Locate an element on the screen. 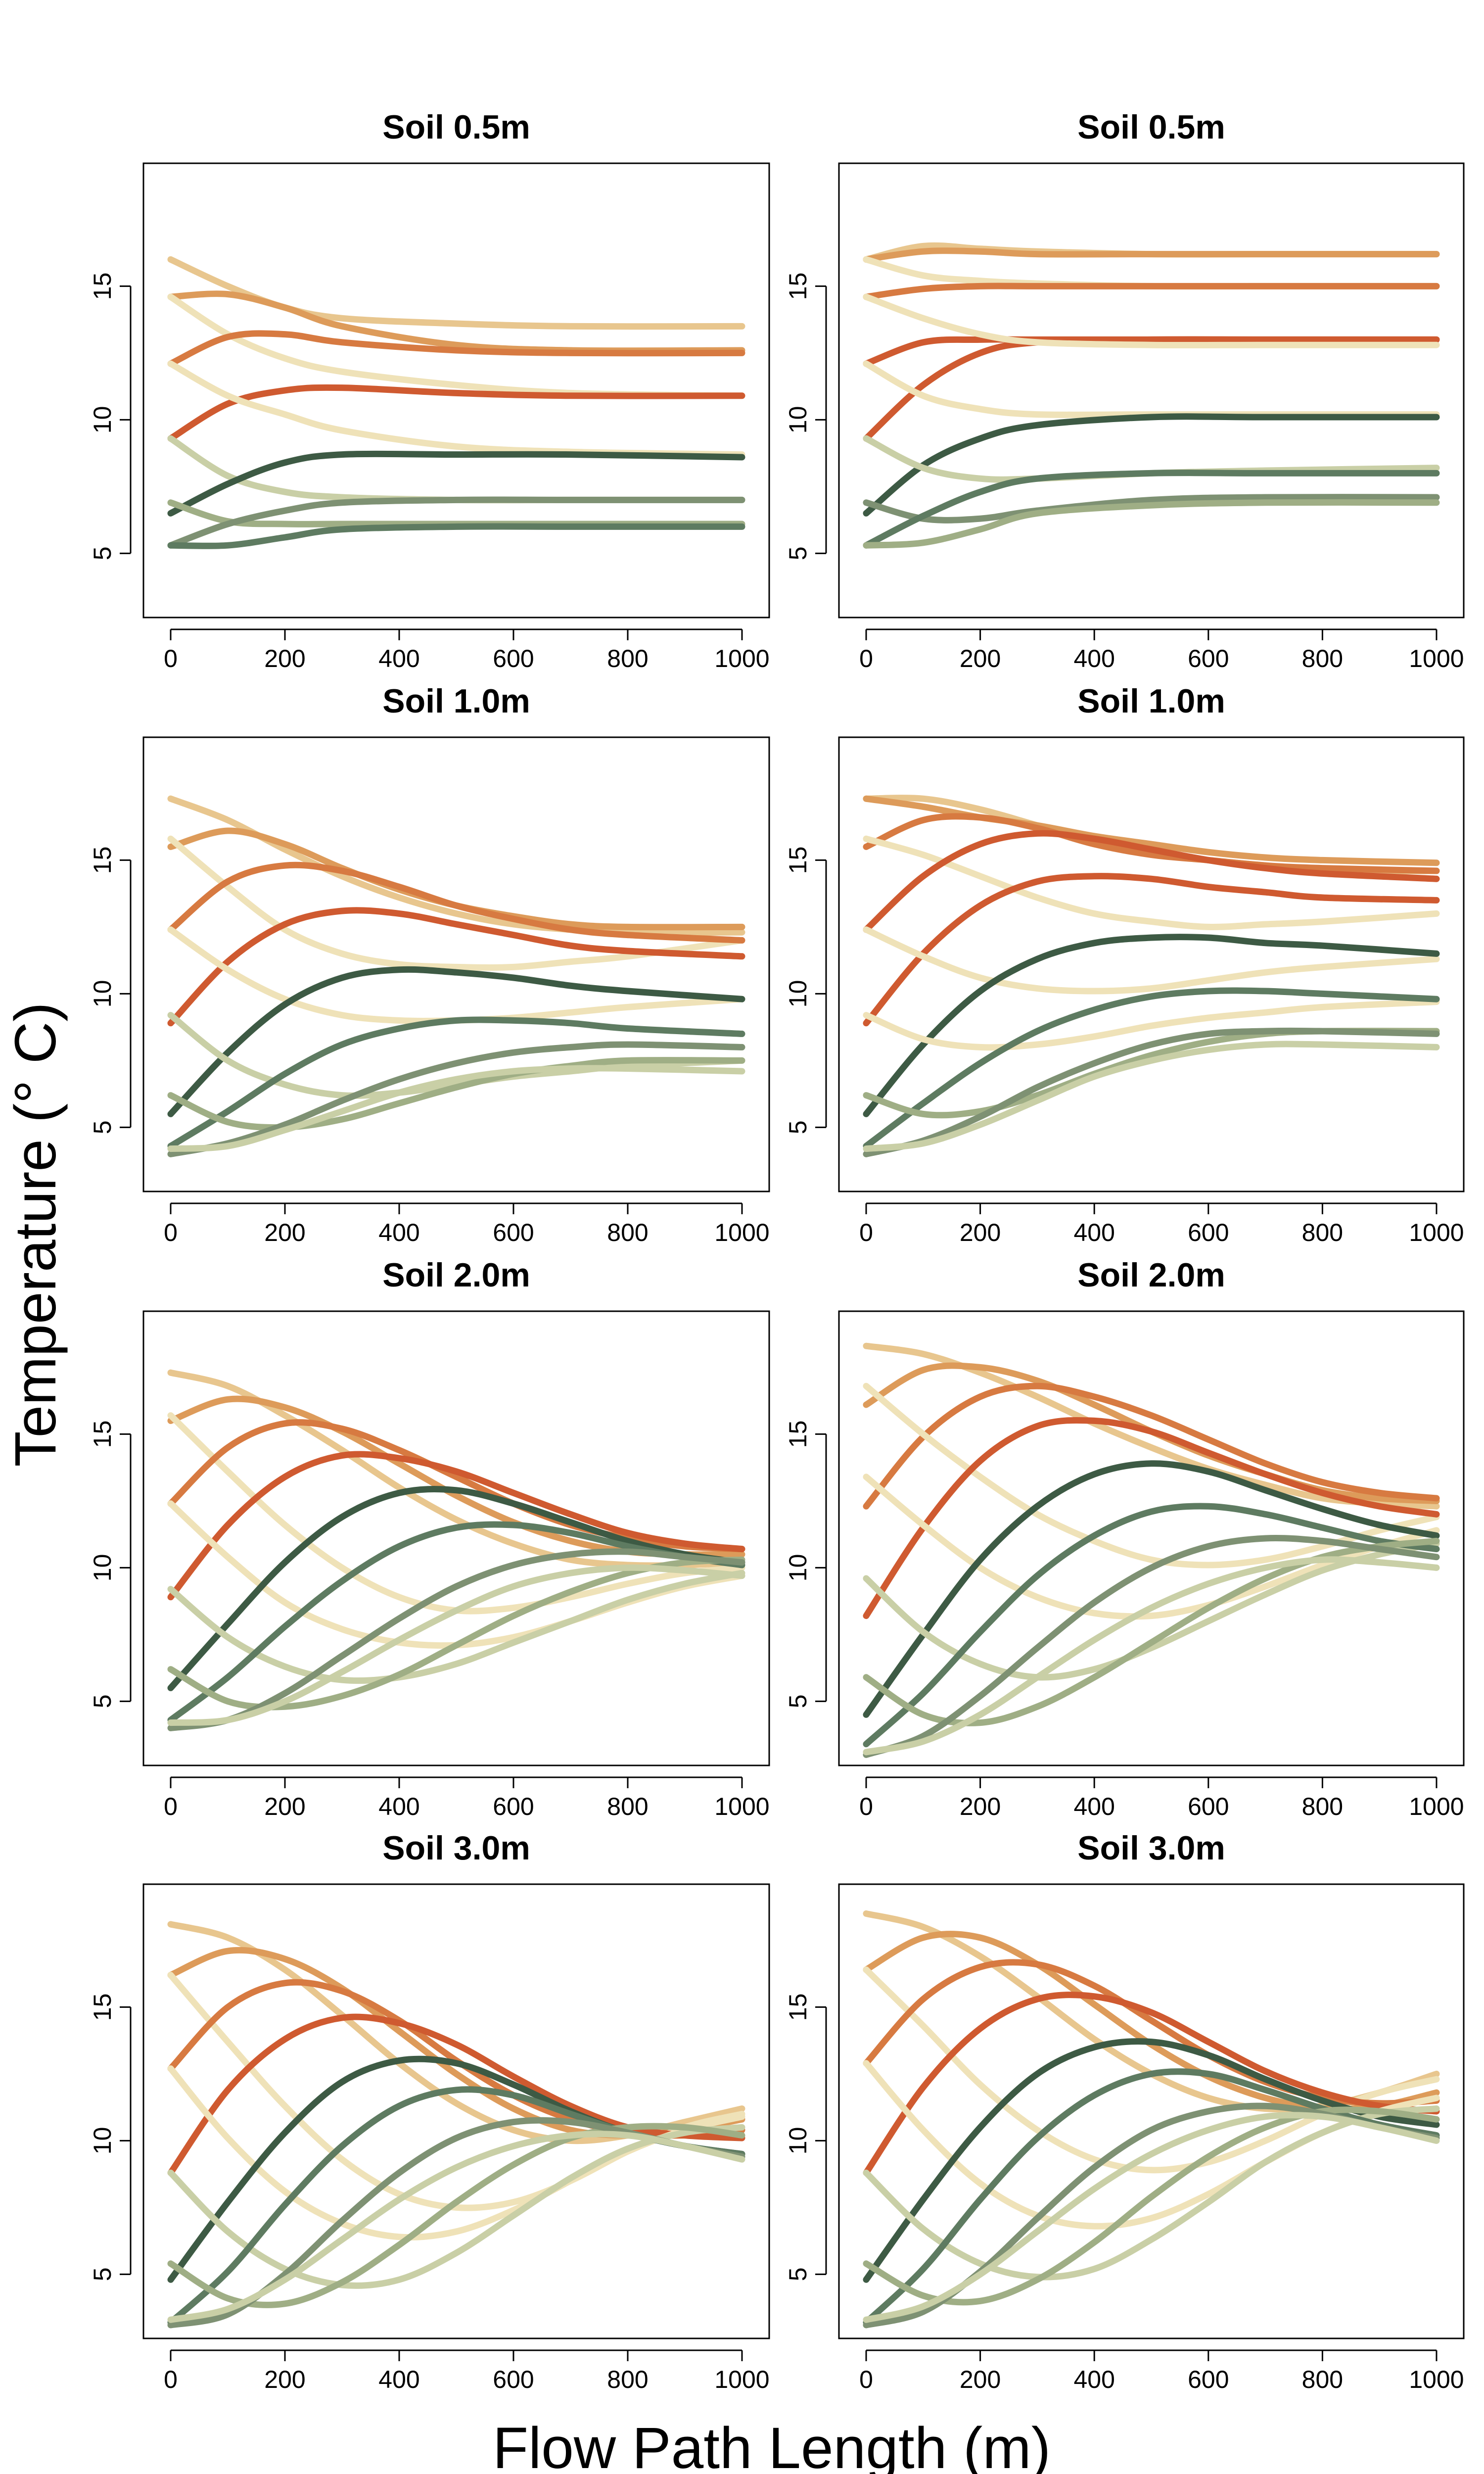  panel-3: Soil 1.0m 0 200 400 600 800 1000 5 10 15 is located at coordinates (429, 964).